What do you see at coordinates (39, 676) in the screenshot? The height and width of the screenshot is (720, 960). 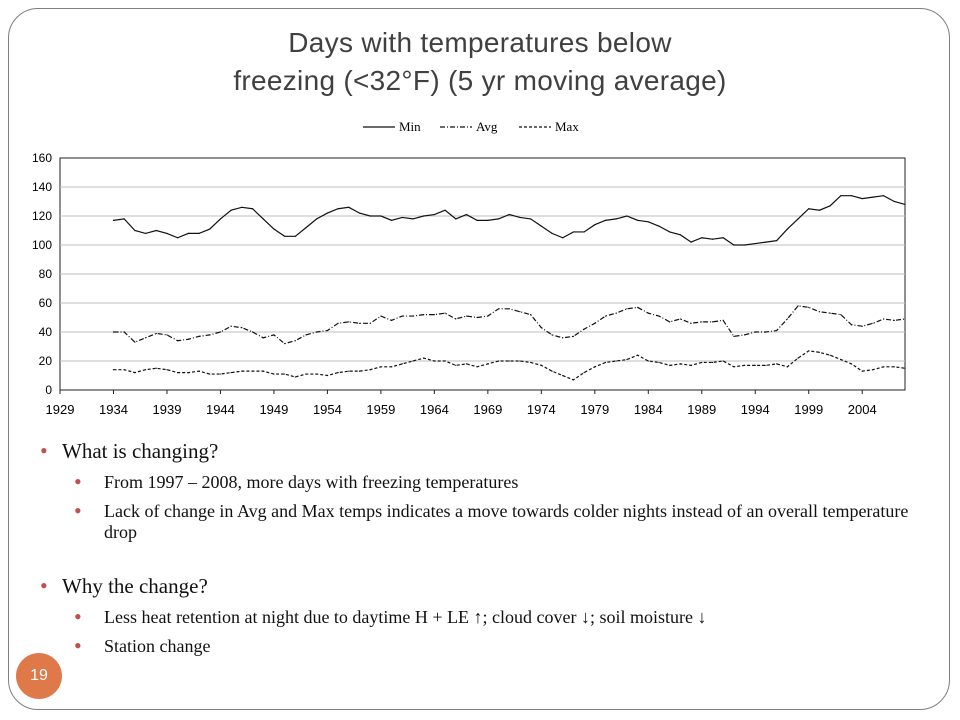 I see `page-number-badge: 19` at bounding box center [39, 676].